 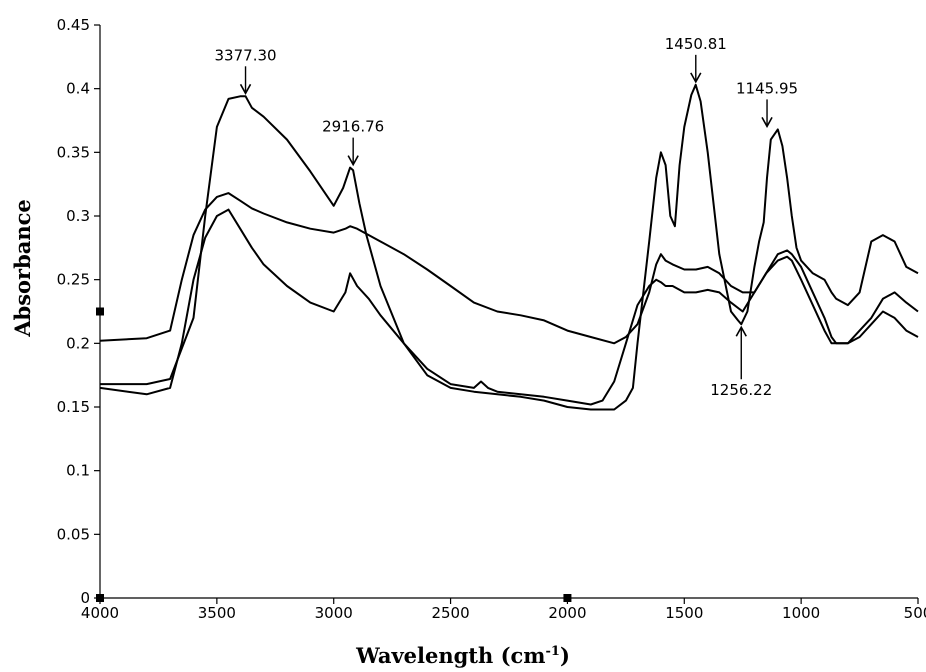 I want to click on peak-annotation: 1256.22, so click(x=741, y=362).